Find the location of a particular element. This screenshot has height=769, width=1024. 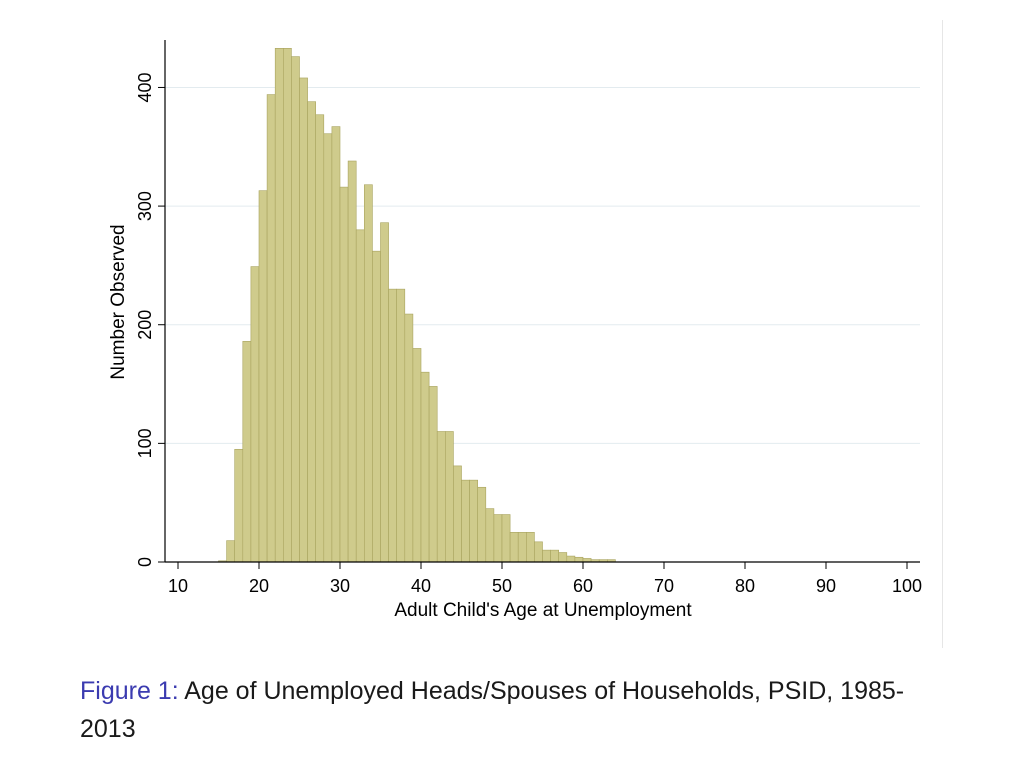

y-tick-label: 0 is located at coordinates (145, 562).